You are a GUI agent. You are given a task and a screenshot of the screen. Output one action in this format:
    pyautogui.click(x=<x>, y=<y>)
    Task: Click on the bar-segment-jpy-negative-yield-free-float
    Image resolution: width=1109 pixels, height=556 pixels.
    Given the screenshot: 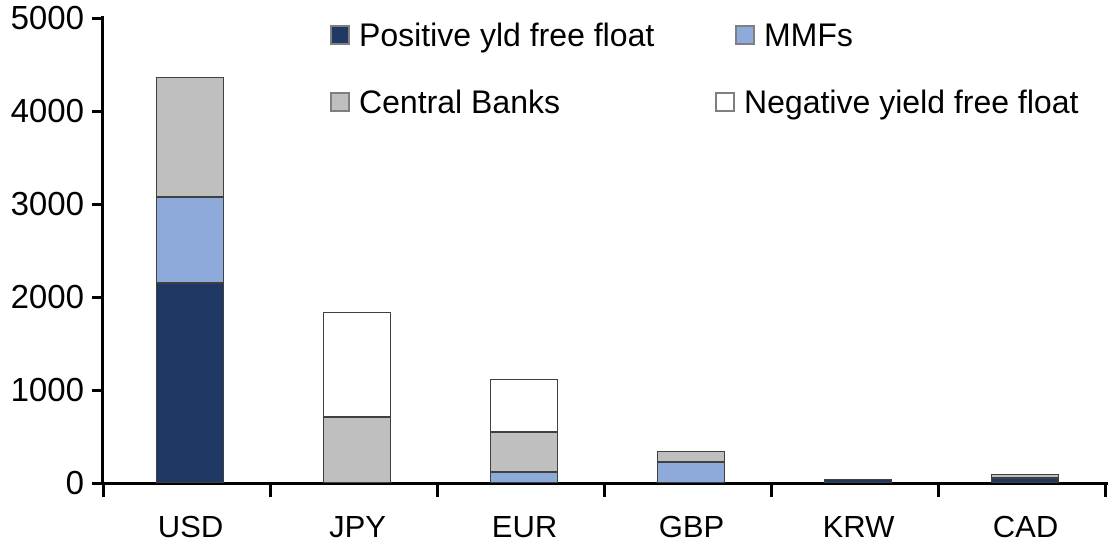 What is the action you would take?
    pyautogui.click(x=357, y=364)
    